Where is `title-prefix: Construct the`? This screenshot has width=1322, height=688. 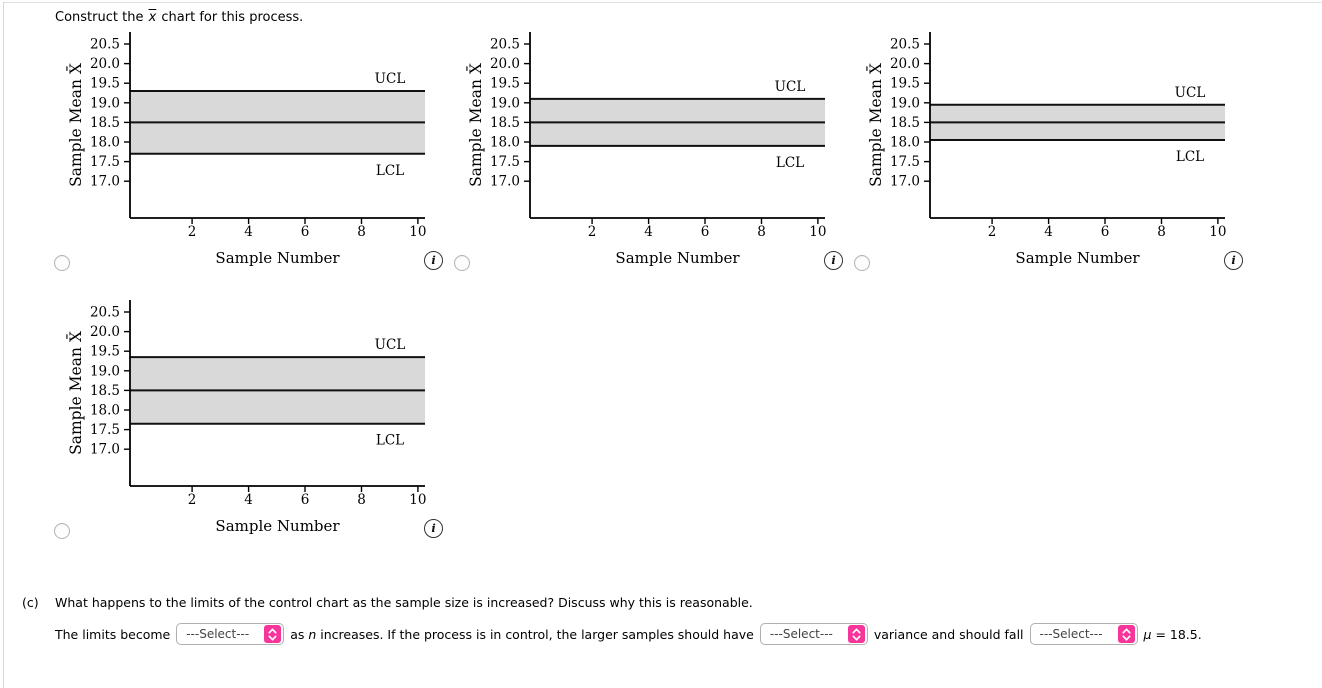 title-prefix: Construct the is located at coordinates (101, 17).